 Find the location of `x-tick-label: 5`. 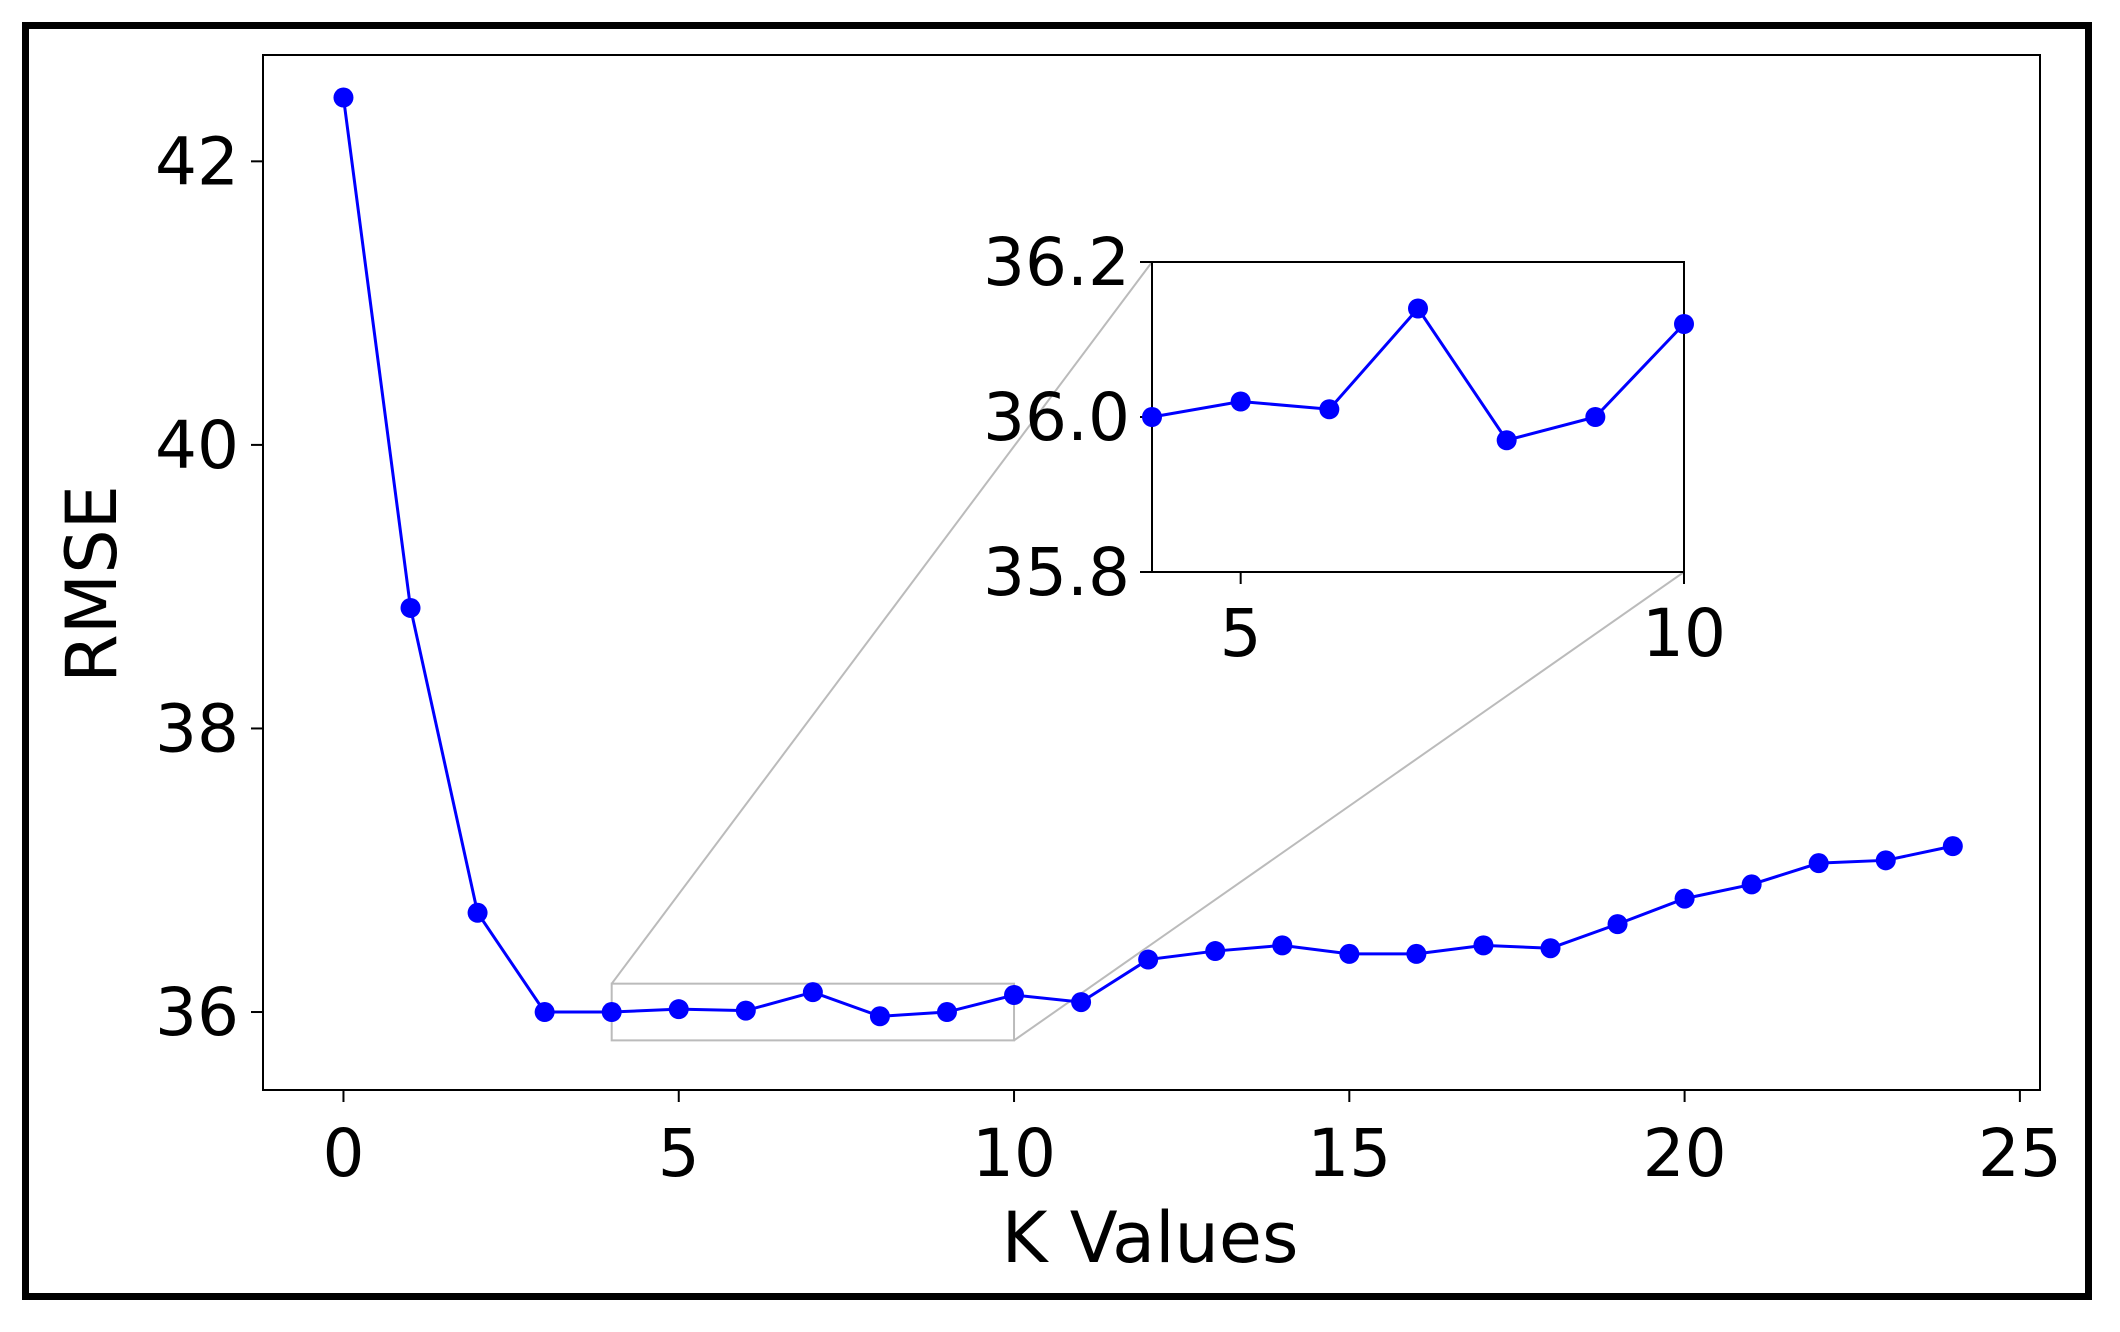

x-tick-label: 5 is located at coordinates (679, 1153).